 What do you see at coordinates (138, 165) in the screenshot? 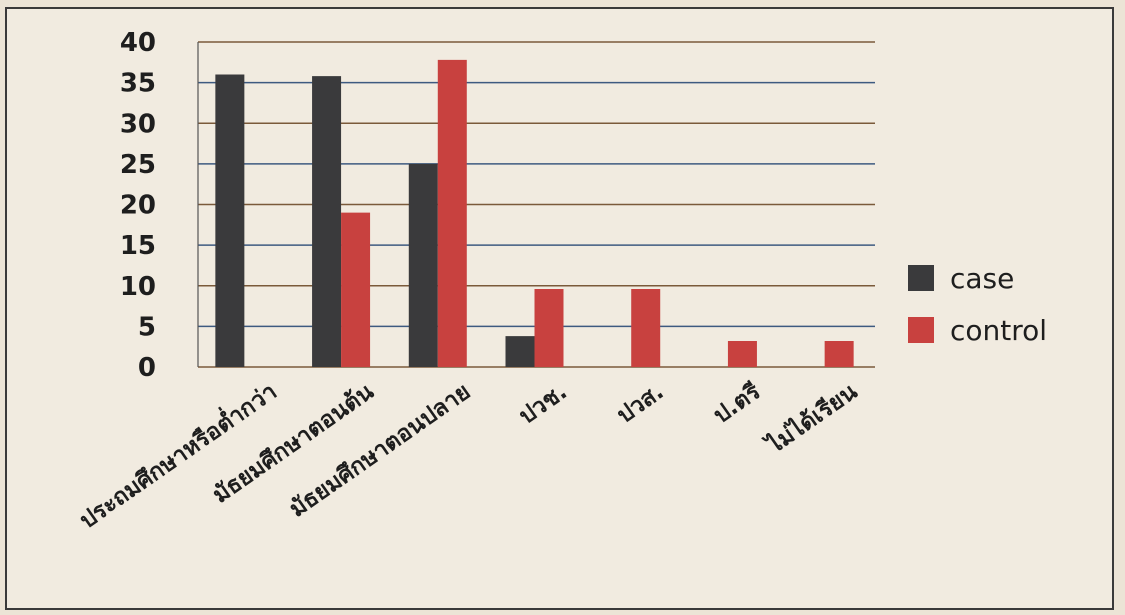
I see `y-tick-label: 25` at bounding box center [138, 165].